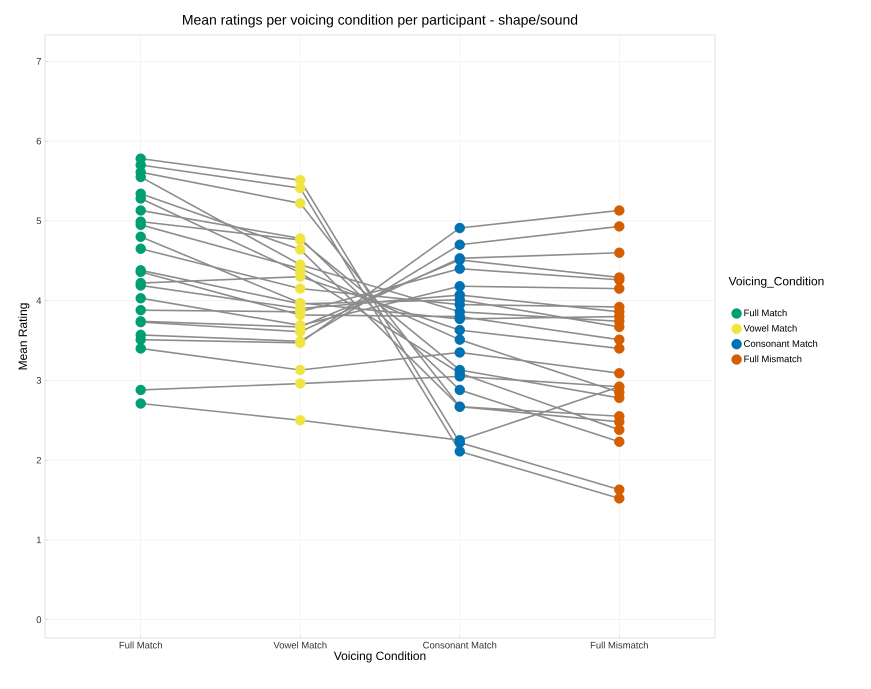  What do you see at coordinates (459, 645) in the screenshot?
I see `x-tick-label: Consonant Match` at bounding box center [459, 645].